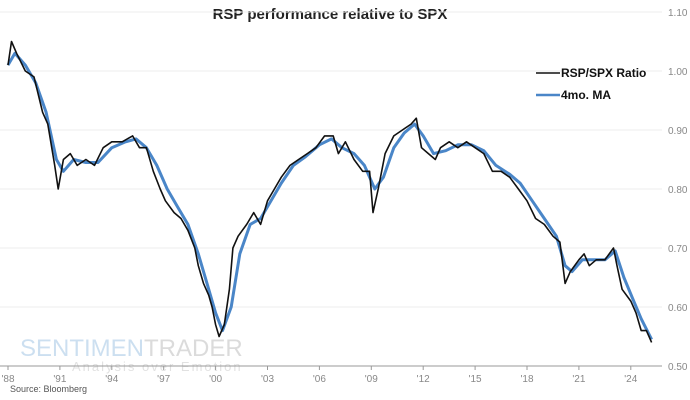  I want to click on y-tick-label: 1.00, so click(678, 72).